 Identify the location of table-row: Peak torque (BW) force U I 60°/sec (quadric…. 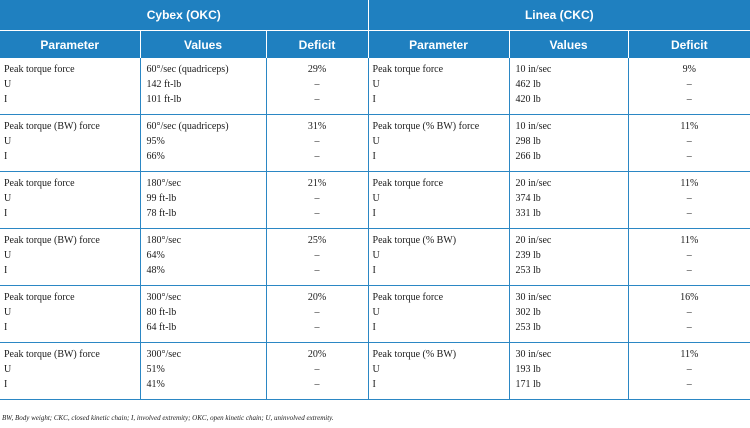
(375, 143).